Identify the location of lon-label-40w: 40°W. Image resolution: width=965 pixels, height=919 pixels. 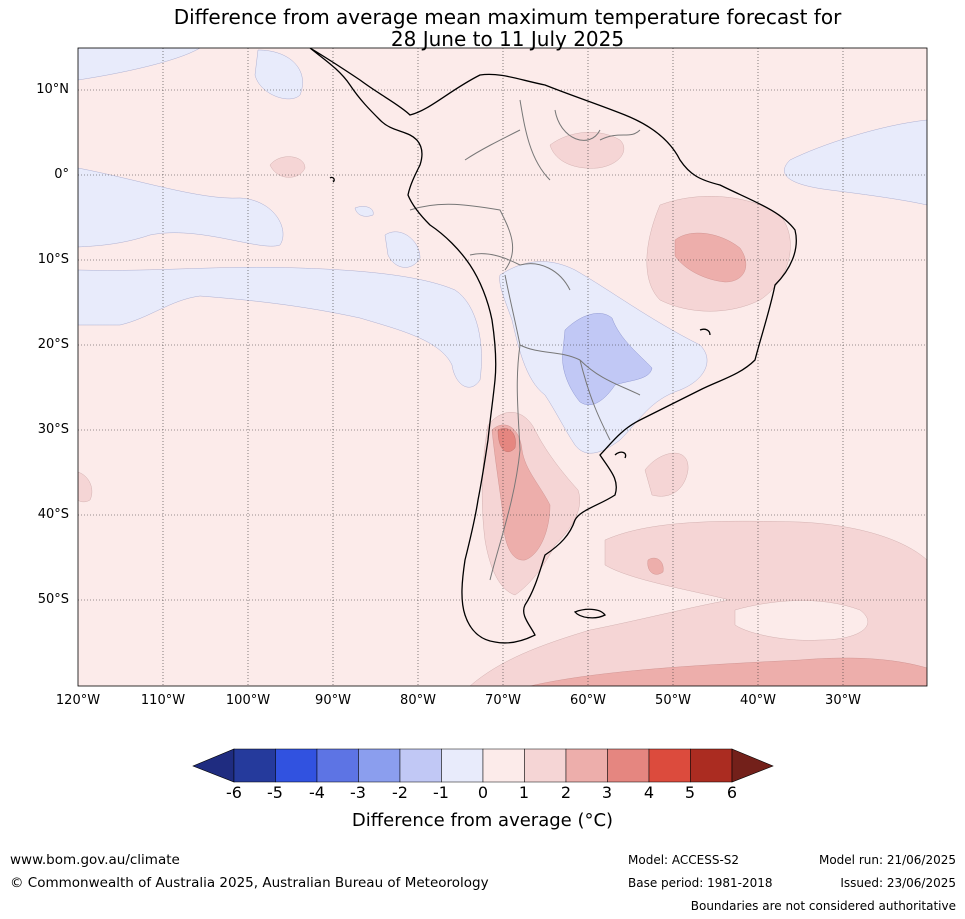
(758, 700).